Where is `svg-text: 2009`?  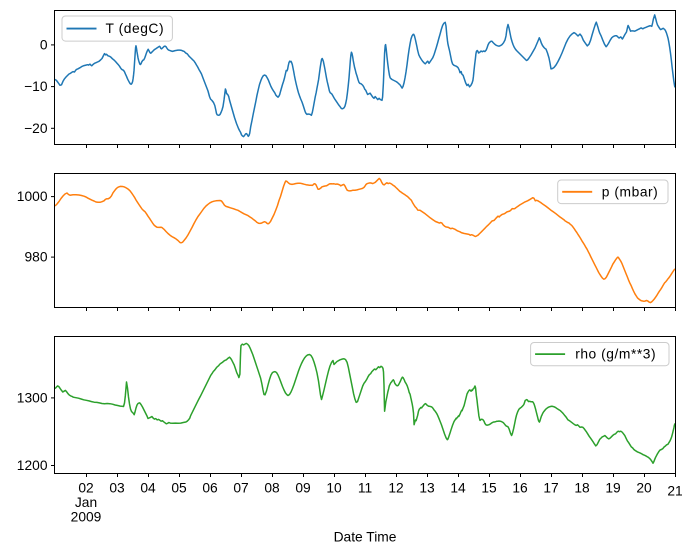
svg-text: 2009 is located at coordinates (86, 517).